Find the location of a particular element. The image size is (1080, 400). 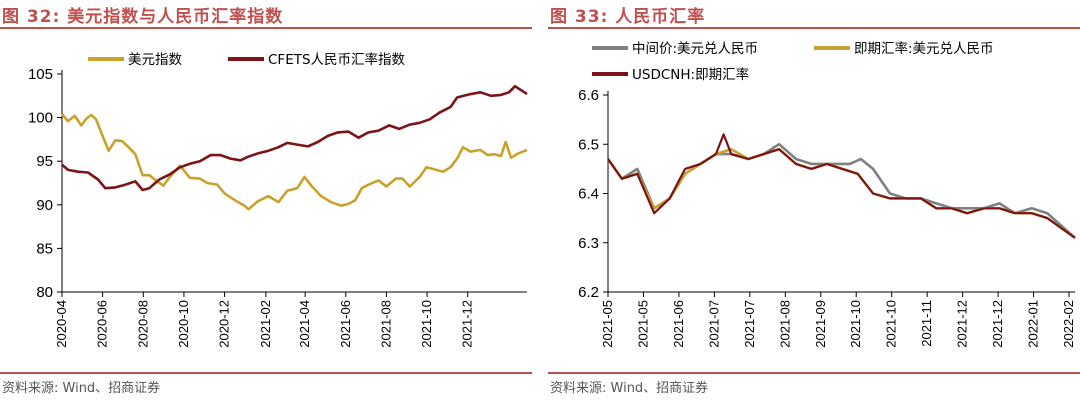

legend-label: 即期汇率:美元兑人民币 is located at coordinates (924, 48).